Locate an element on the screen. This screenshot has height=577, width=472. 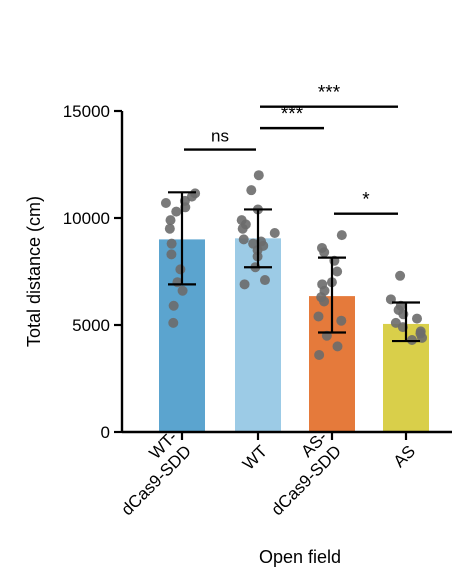
x-tick-label: AS is located at coordinates (404, 456).